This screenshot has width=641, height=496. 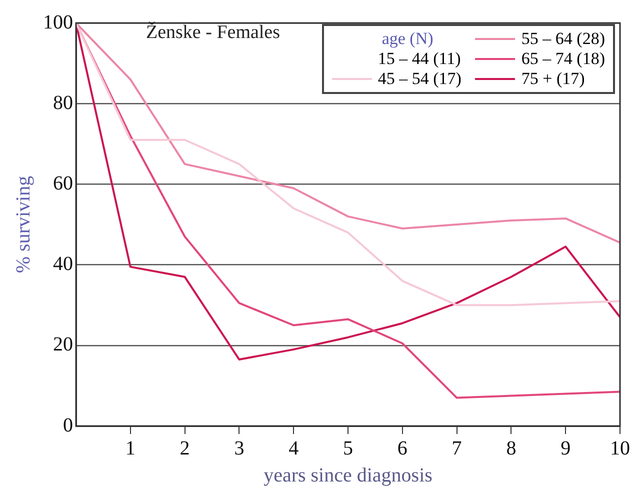 I want to click on x-tick-label: 7, so click(x=457, y=448).